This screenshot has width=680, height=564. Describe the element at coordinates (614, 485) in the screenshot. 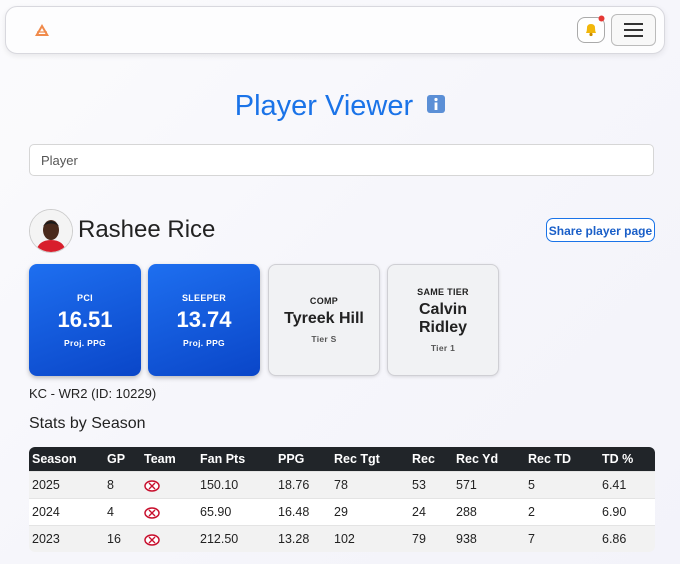

I see `table-cell: 6.41` at that location.